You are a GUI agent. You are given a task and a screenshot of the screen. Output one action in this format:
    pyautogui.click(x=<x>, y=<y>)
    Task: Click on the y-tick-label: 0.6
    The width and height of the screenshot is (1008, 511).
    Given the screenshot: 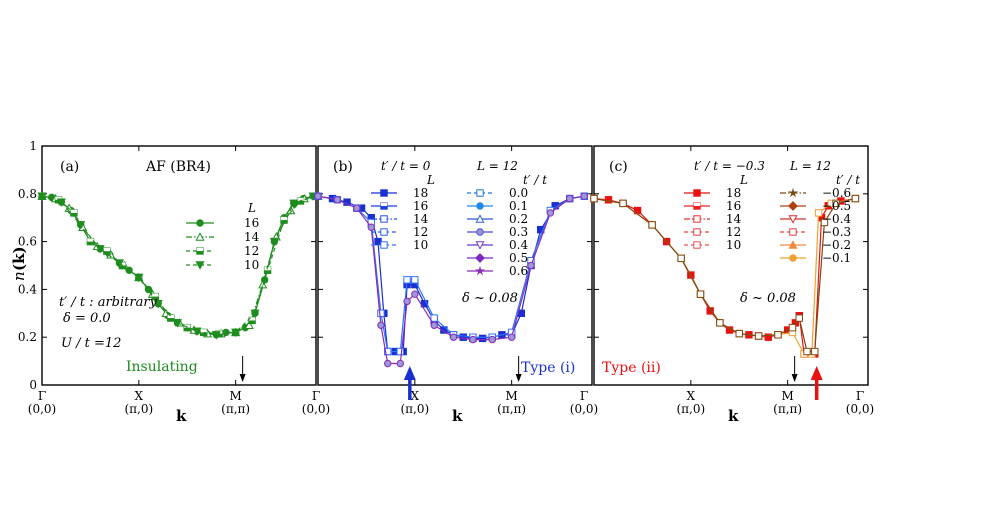 What is the action you would take?
    pyautogui.click(x=27, y=242)
    